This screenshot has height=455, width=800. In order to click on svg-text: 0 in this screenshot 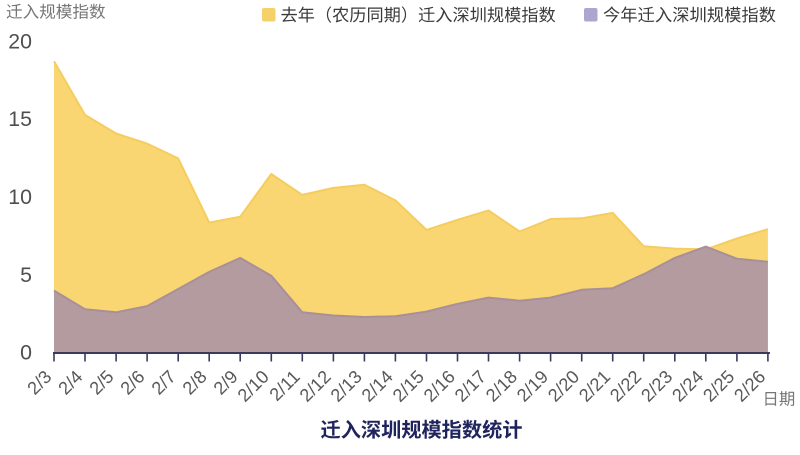, I will do `click(26, 353)`.